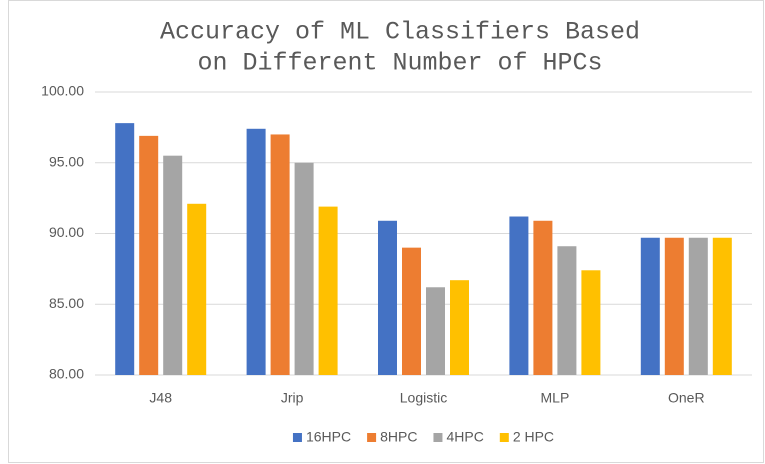  Describe the element at coordinates (328, 437) in the screenshot. I see `legend-label: 16HPC` at that location.